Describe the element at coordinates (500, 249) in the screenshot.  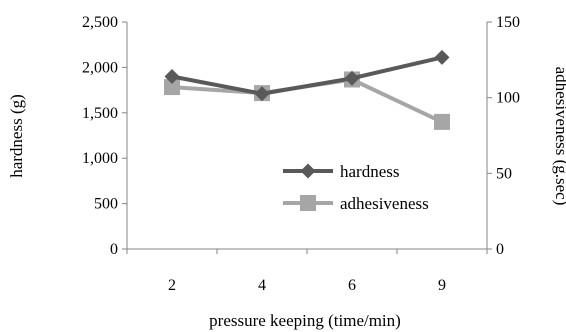
I see `y2-tick-label: 0` at that location.